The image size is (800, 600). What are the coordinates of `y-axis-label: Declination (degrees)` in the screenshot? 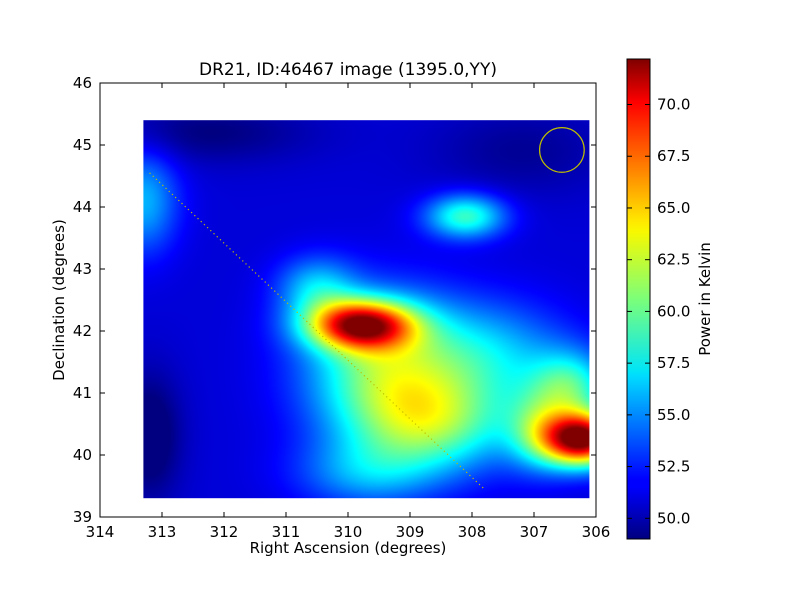 It's located at (59, 300).